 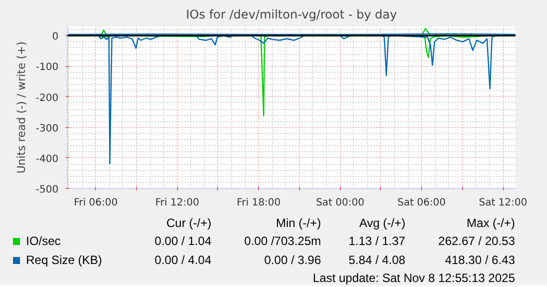 What do you see at coordinates (292, 261) in the screenshot?
I see `text: 0.00 / 3.96` at bounding box center [292, 261].